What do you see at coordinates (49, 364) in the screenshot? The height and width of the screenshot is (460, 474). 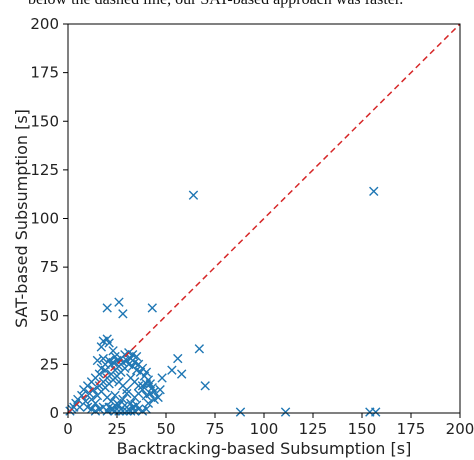 I see `y-tick-label: 25` at bounding box center [49, 364].